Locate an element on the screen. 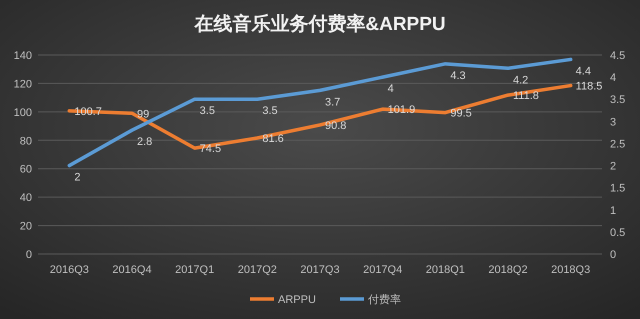 The image size is (640, 319). data-label: 99.5 is located at coordinates (461, 114).